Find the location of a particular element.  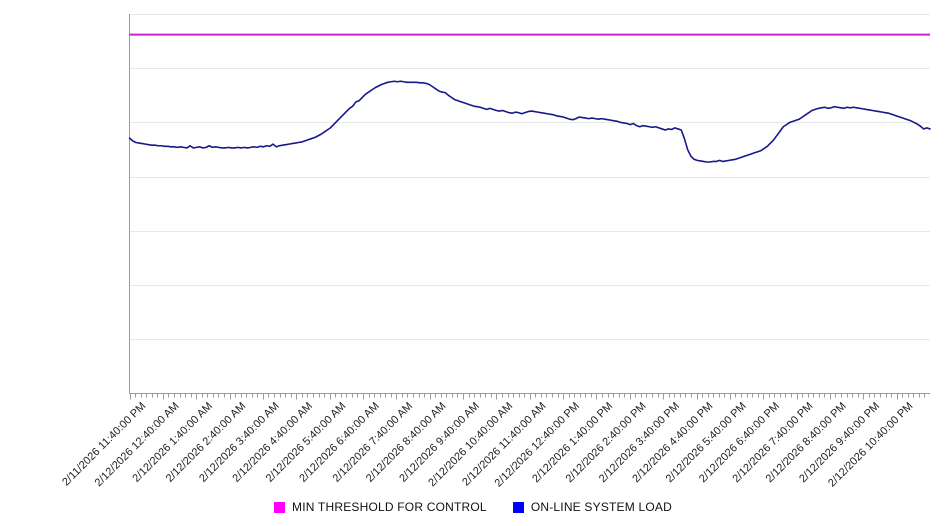

legend-entry: ON-LINE SYSTEM LOAD is located at coordinates (592, 507).